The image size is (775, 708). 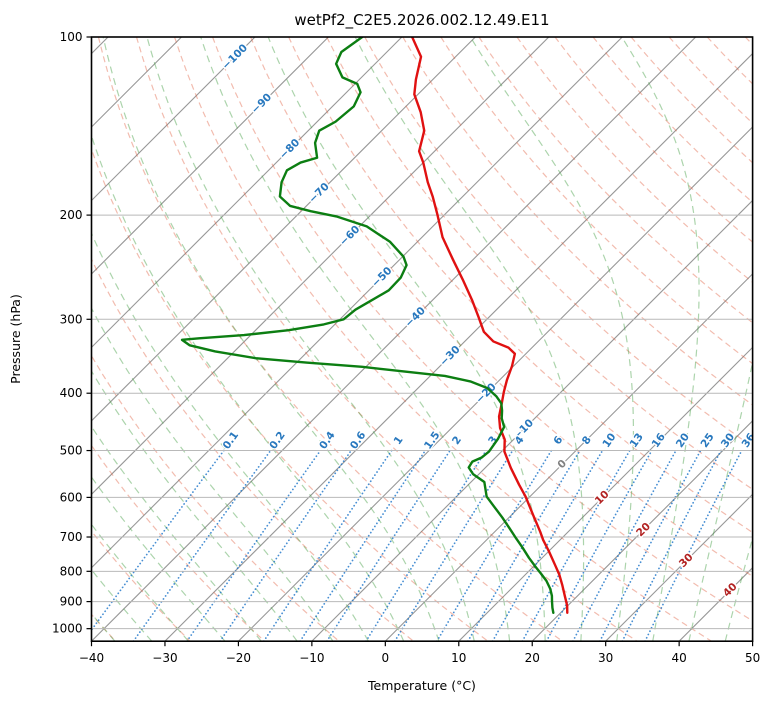 I want to click on y-axis-title: Pressure (hPa), so click(x=15, y=339).